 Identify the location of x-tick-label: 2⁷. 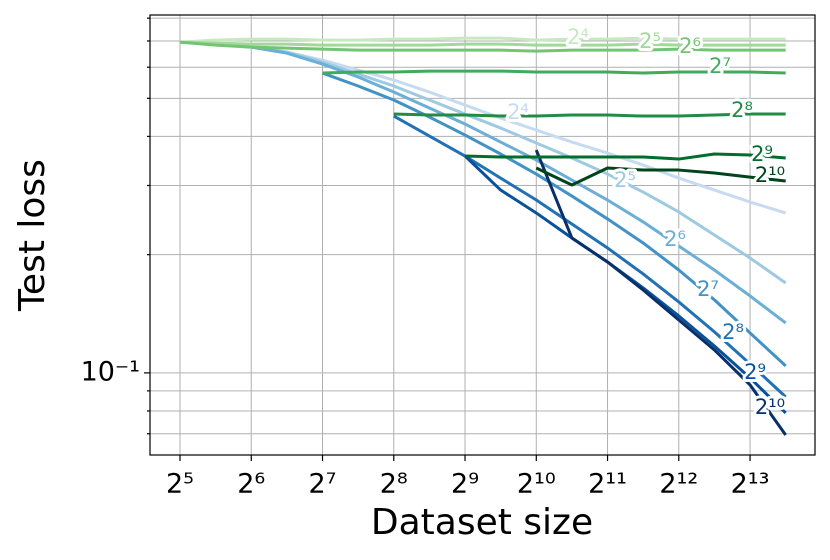
(323, 484).